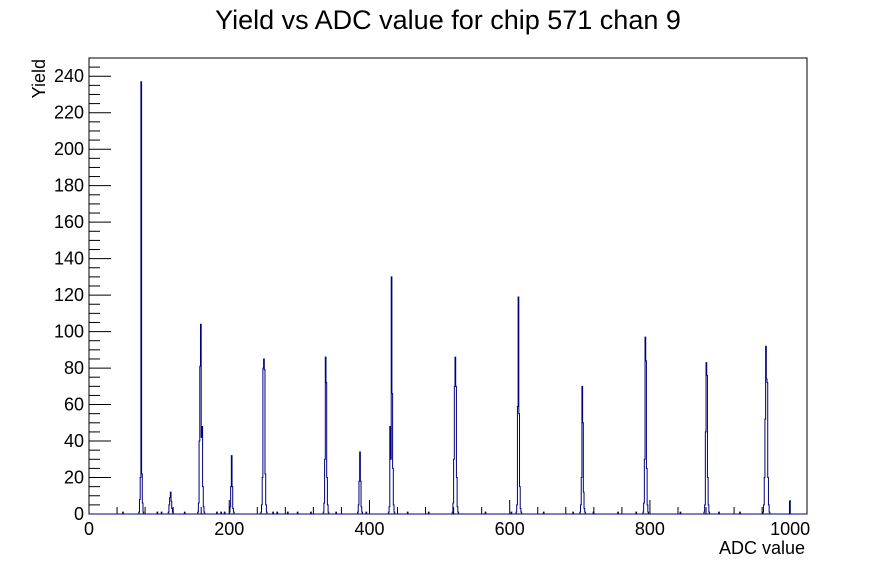 Image resolution: width=896 pixels, height=572 pixels. I want to click on x-tick-label: 800, so click(650, 529).